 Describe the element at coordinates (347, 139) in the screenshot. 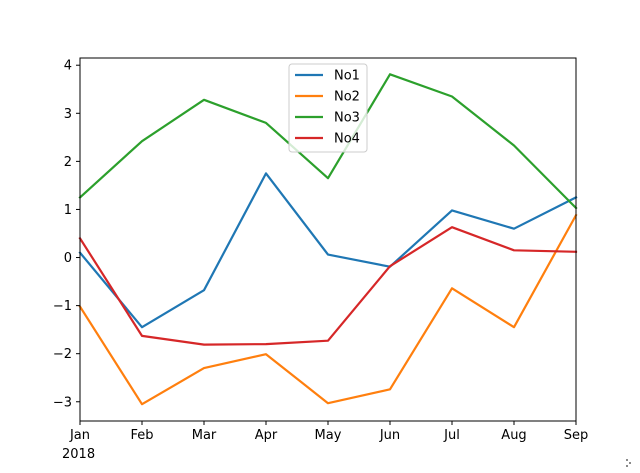

I see `legend-label-no4: No4` at that location.